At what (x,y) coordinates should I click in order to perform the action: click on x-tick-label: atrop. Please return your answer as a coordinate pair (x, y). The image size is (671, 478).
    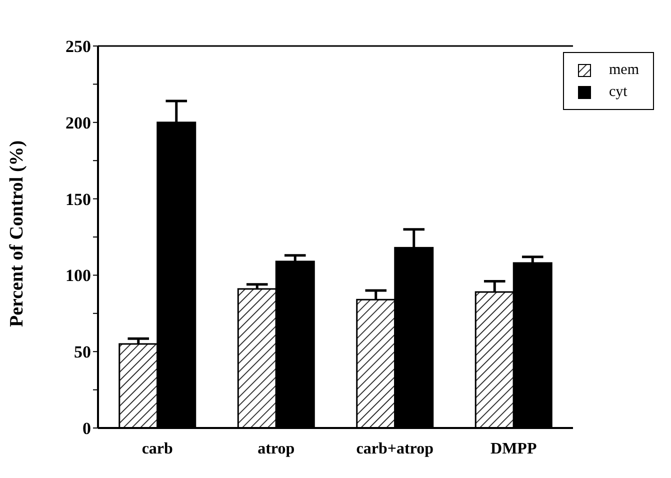
    Looking at the image, I should click on (276, 449).